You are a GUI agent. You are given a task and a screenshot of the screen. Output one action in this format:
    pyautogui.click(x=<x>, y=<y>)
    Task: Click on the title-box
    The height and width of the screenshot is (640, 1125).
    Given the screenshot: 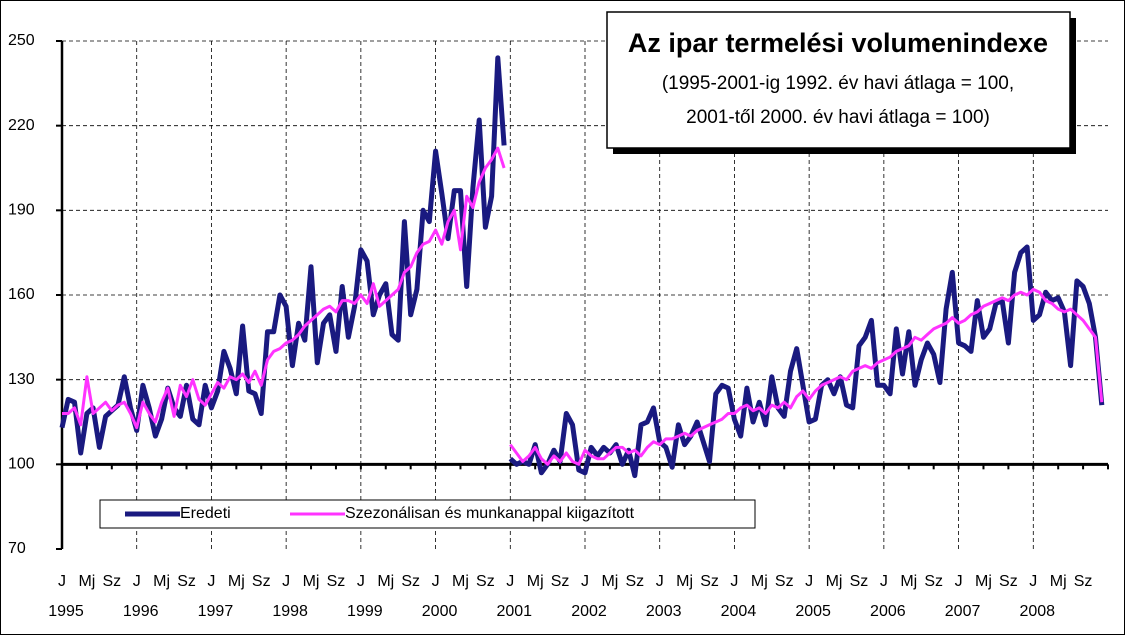 What is the action you would take?
    pyautogui.click(x=838, y=80)
    